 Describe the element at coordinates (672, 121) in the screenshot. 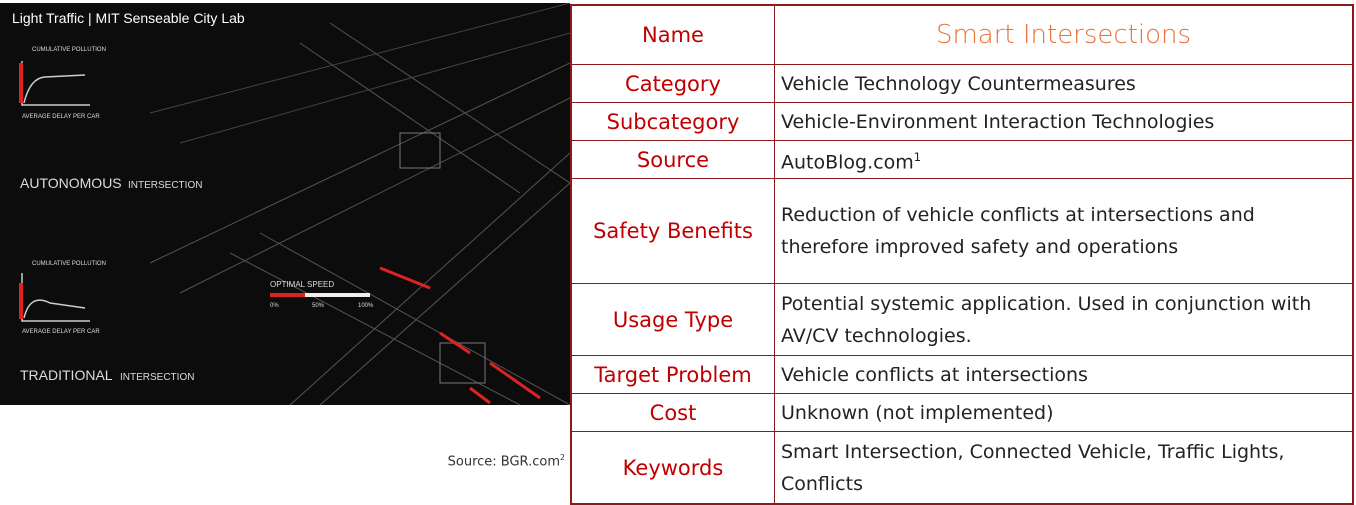

I see `row-label: Subcategory` at that location.